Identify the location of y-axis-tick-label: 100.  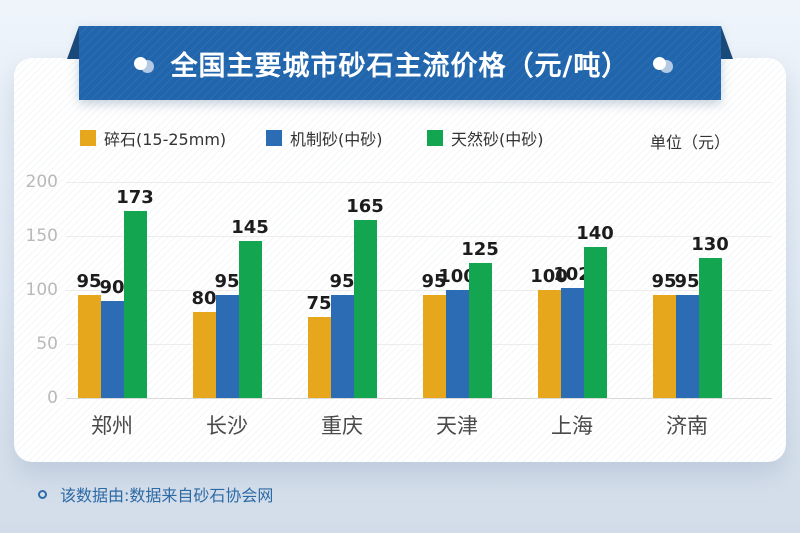
(41, 290).